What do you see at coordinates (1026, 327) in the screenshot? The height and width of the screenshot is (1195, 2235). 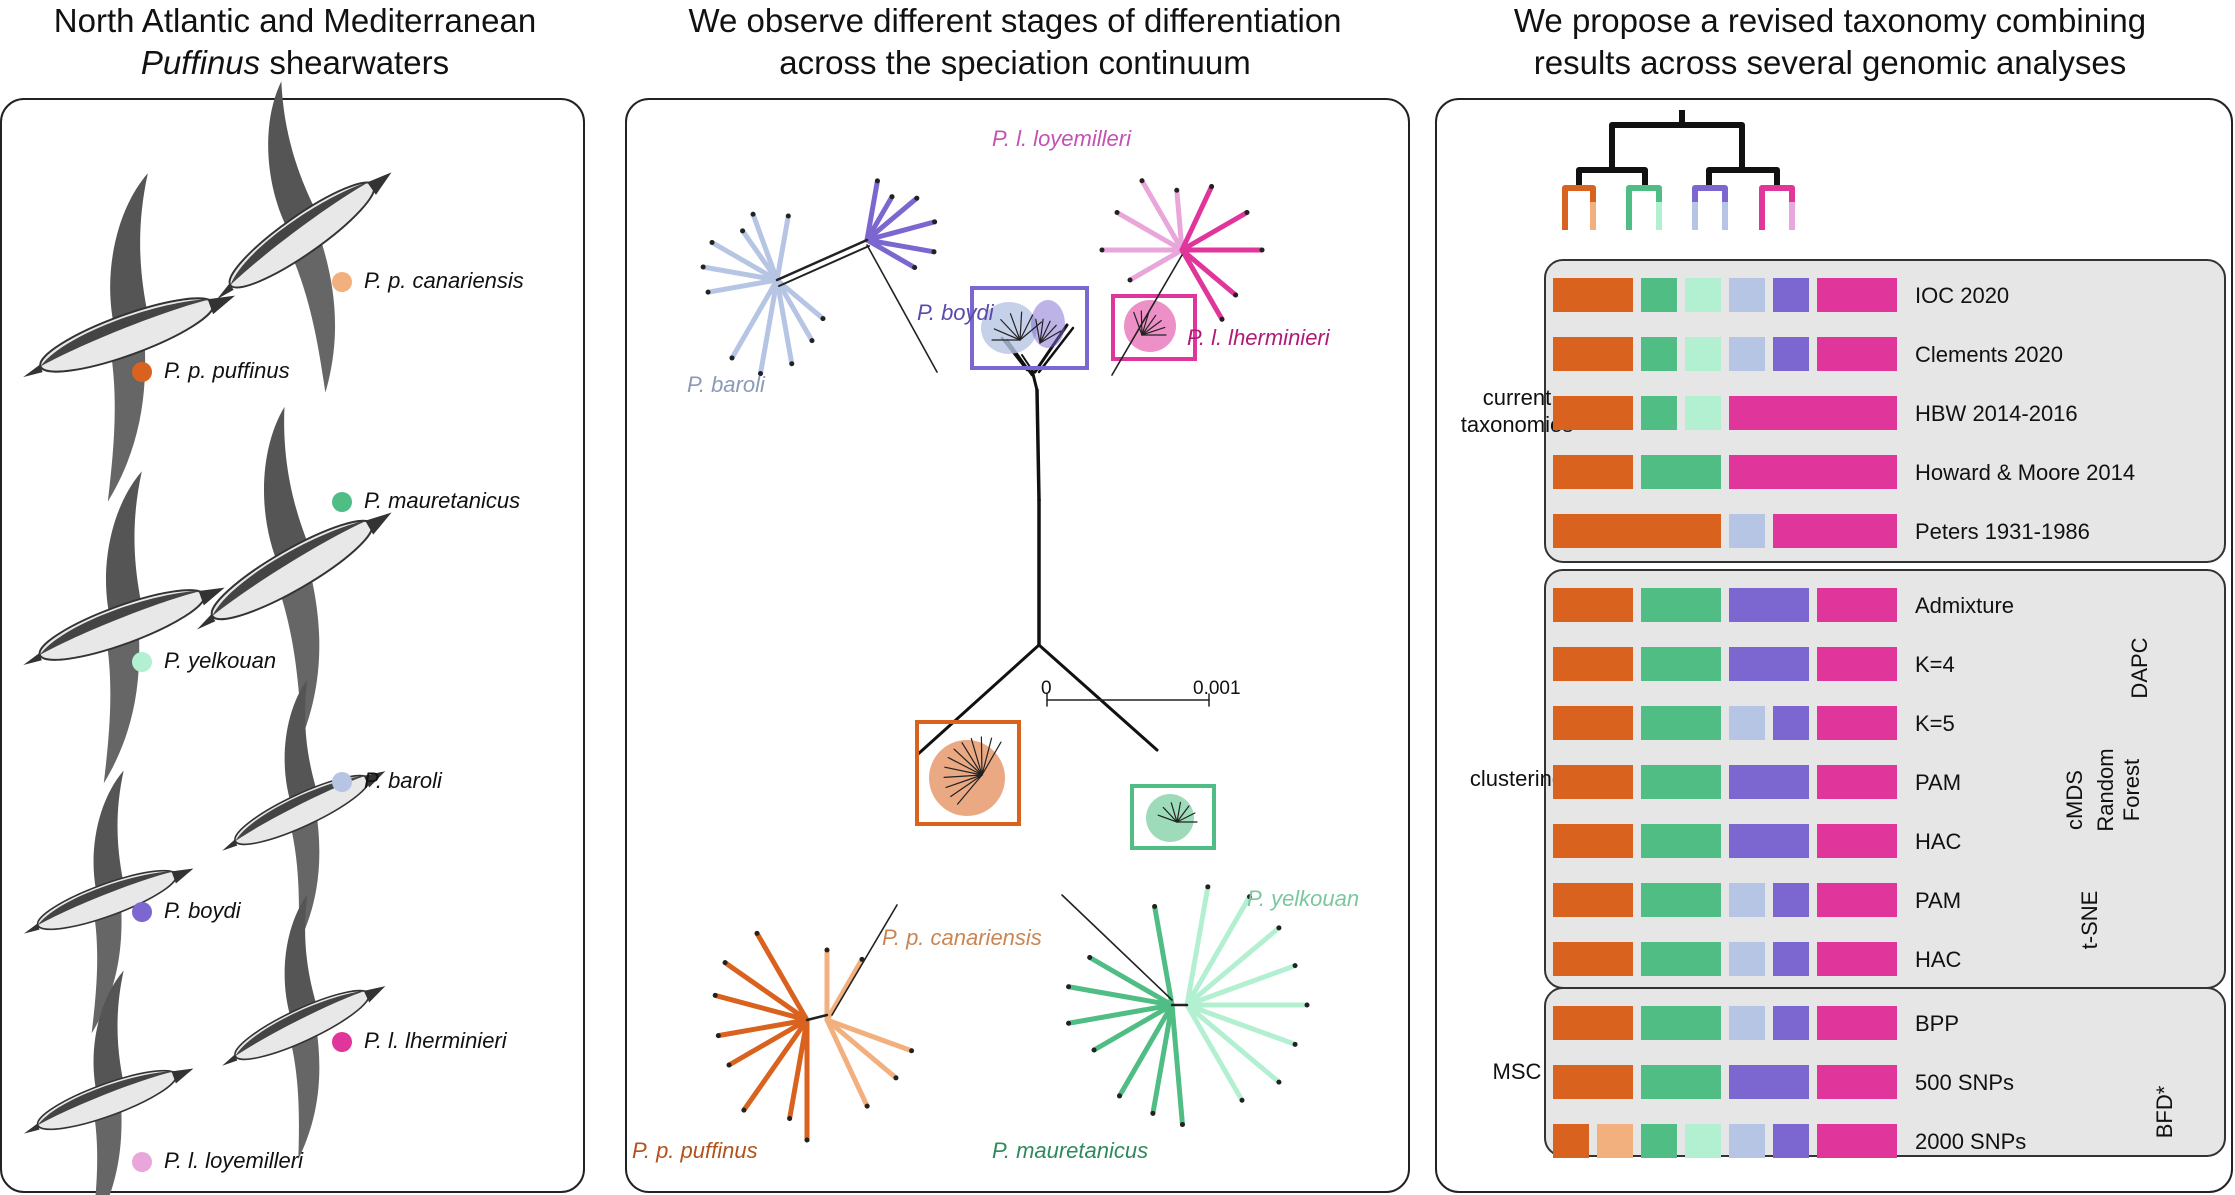 I see `tip-baroli` at bounding box center [1026, 327].